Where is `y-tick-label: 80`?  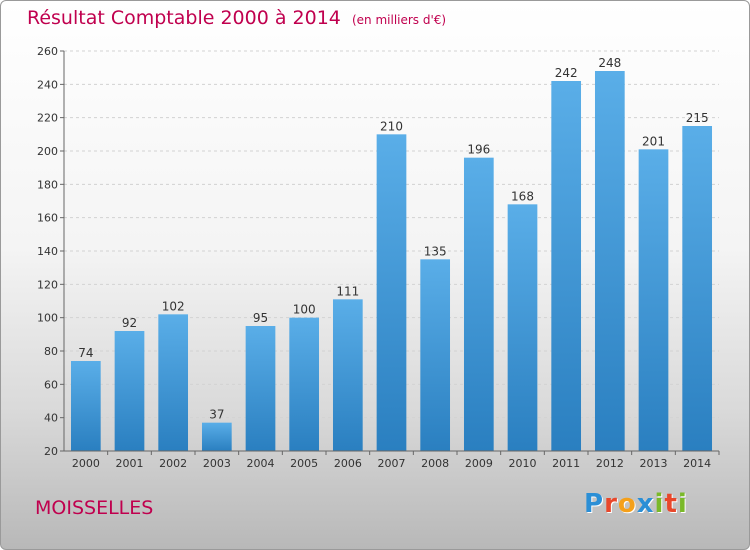
y-tick-label: 80 is located at coordinates (51, 351).